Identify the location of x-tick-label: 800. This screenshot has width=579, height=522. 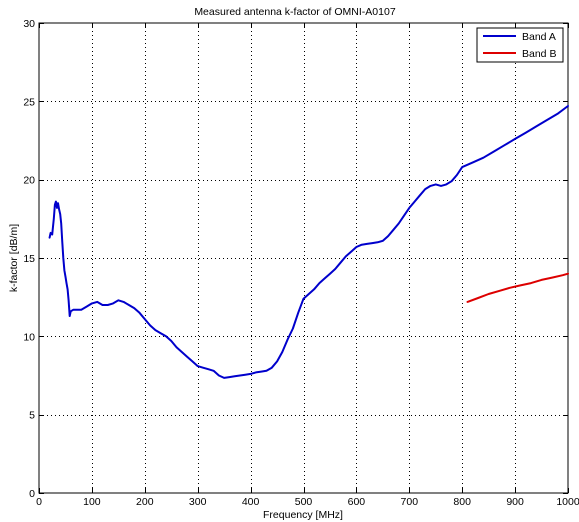
(462, 502).